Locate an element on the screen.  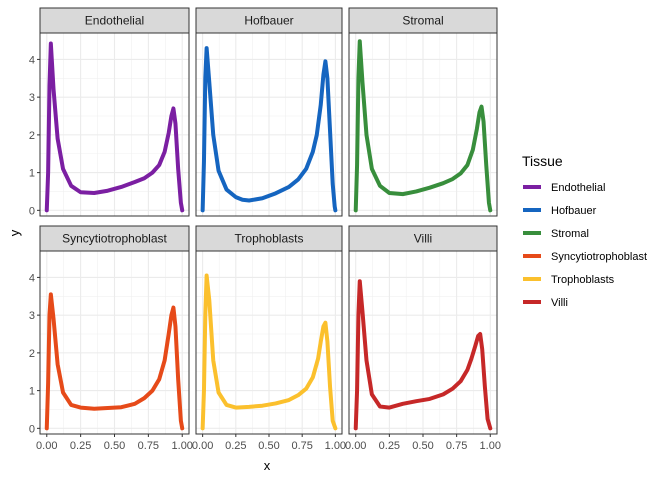
legend-label: Endothelial is located at coordinates (578, 188).